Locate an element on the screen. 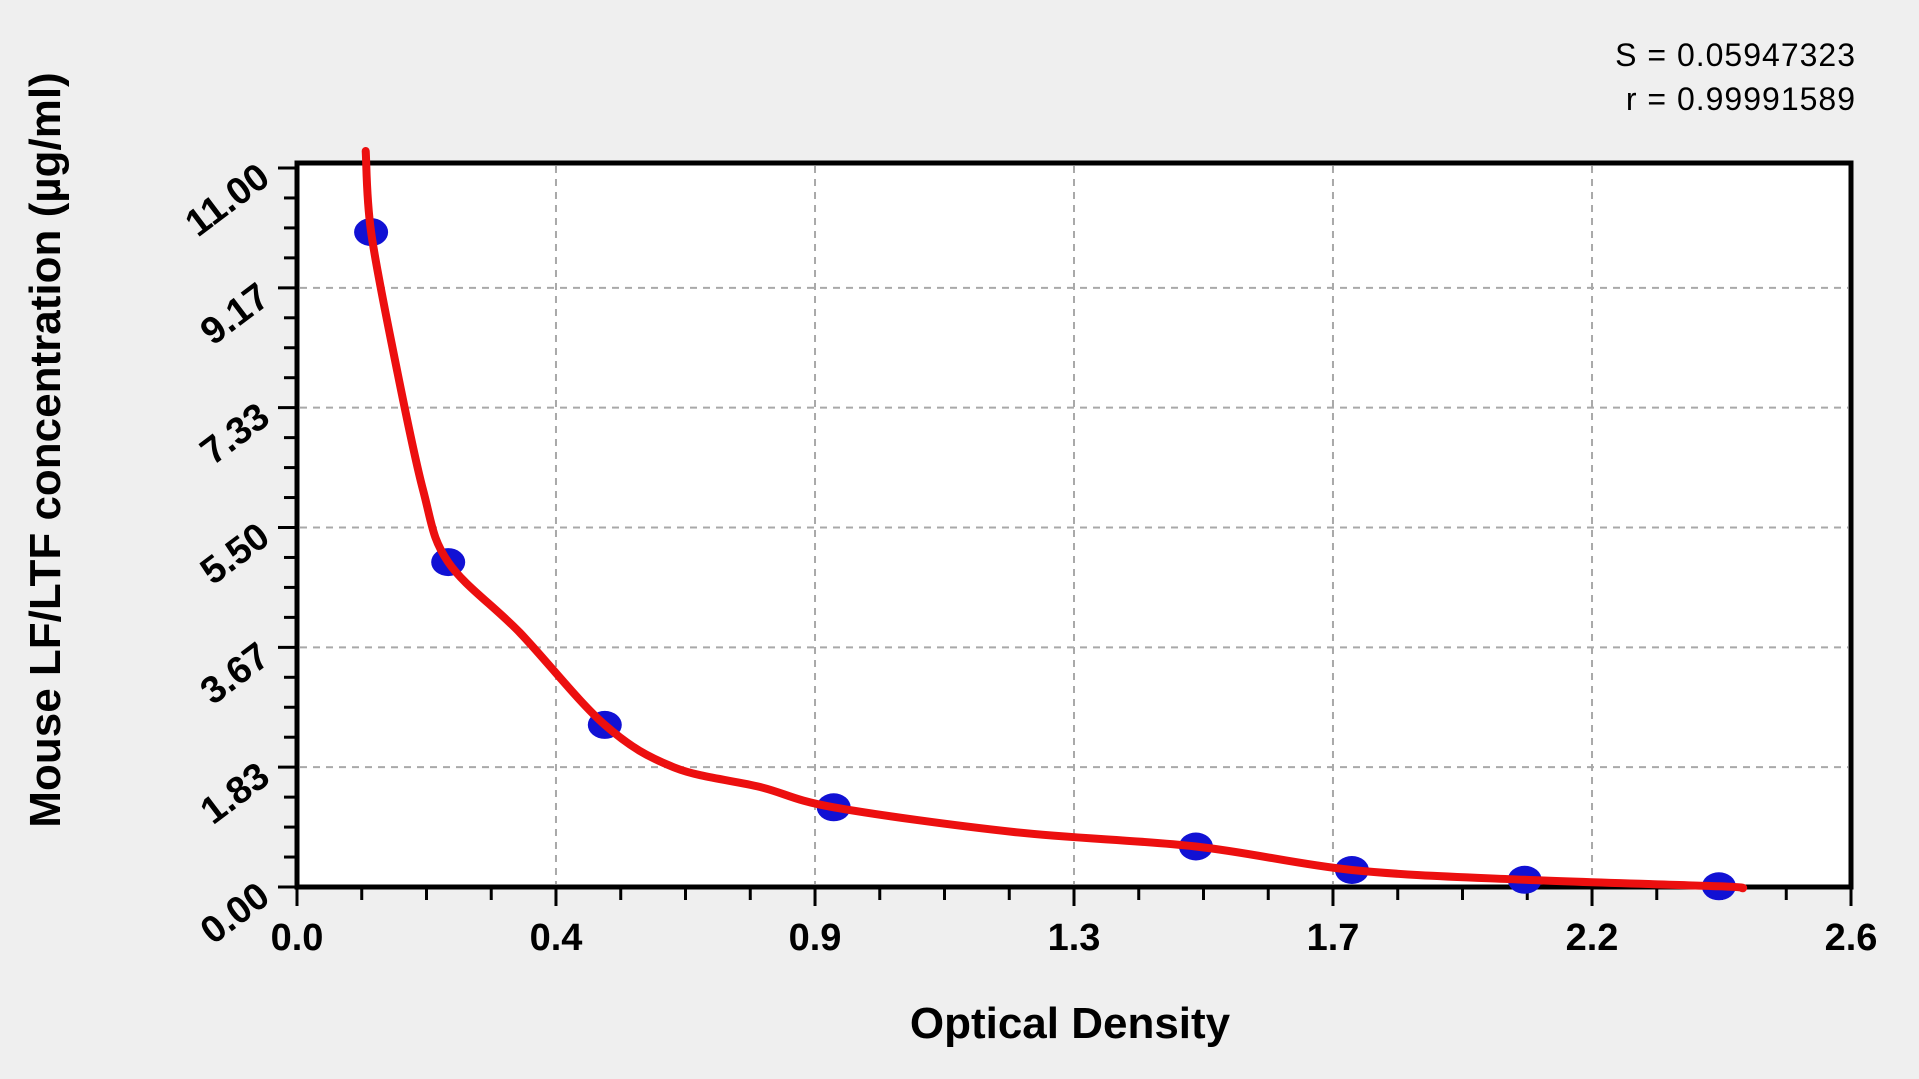 Image resolution: width=1919 pixels, height=1079 pixels. y-tick-label: 3.67 is located at coordinates (235, 674).